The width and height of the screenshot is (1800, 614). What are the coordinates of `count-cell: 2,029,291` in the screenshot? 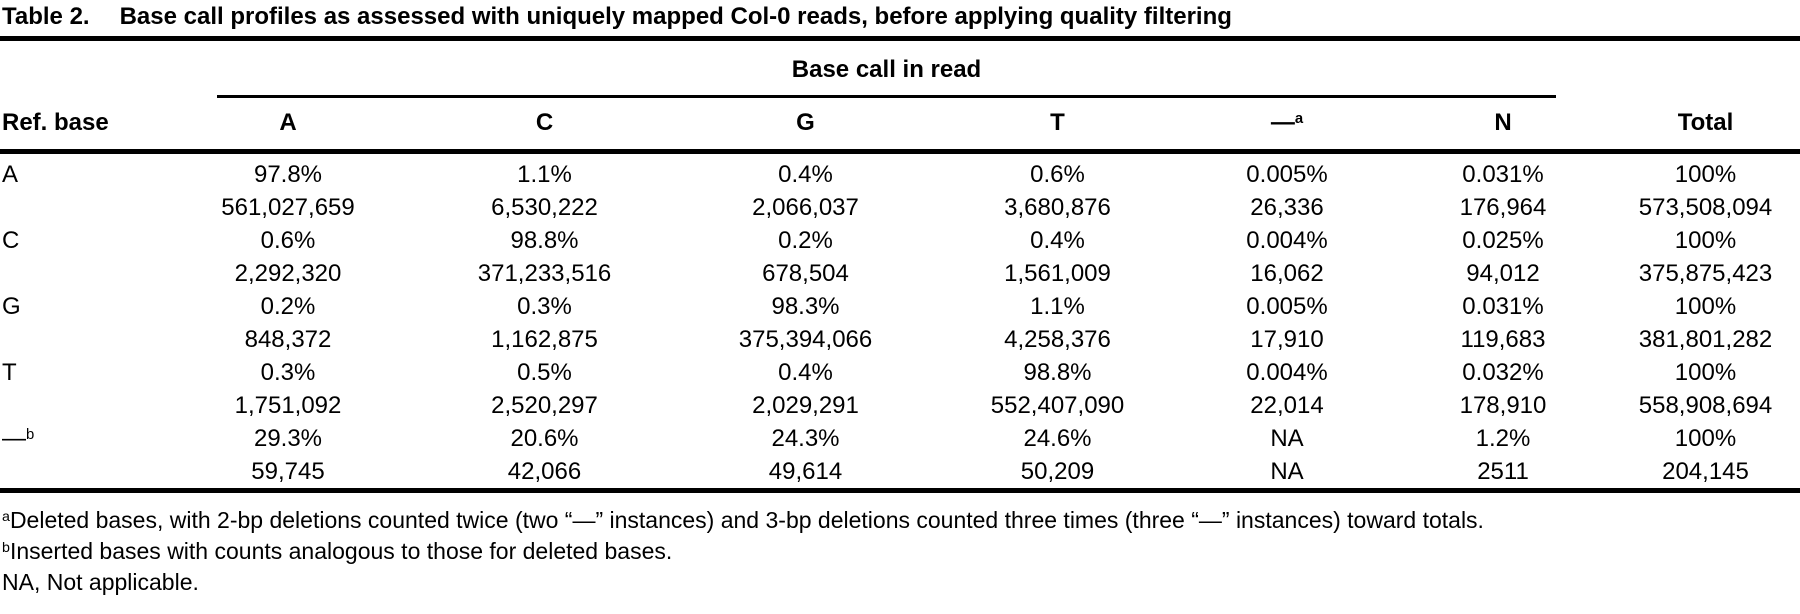 It's located at (805, 405).